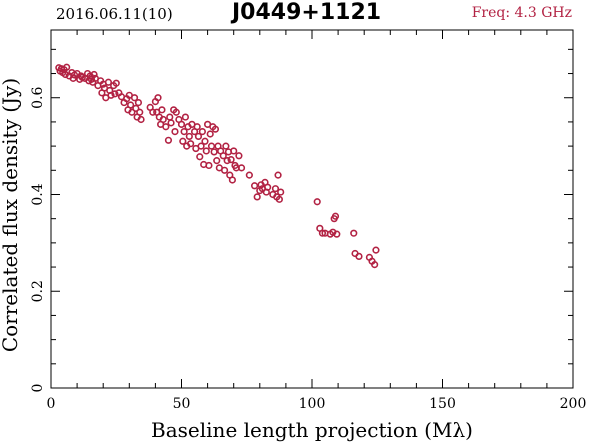  Describe the element at coordinates (182, 404) in the screenshot. I see `x-tick-label: 50` at that location.